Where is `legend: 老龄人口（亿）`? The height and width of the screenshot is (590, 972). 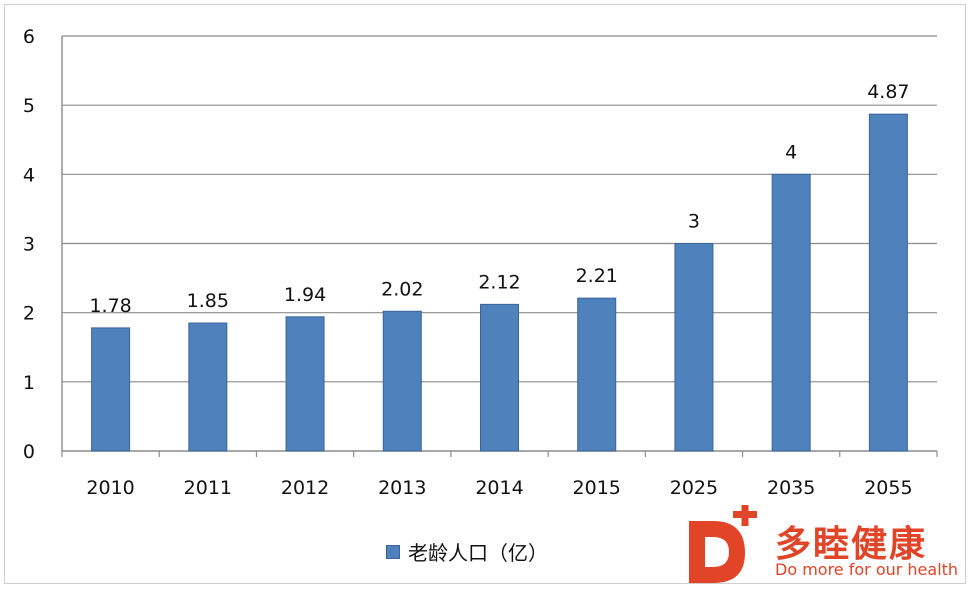 legend: 老龄人口（亿） is located at coordinates (467, 551).